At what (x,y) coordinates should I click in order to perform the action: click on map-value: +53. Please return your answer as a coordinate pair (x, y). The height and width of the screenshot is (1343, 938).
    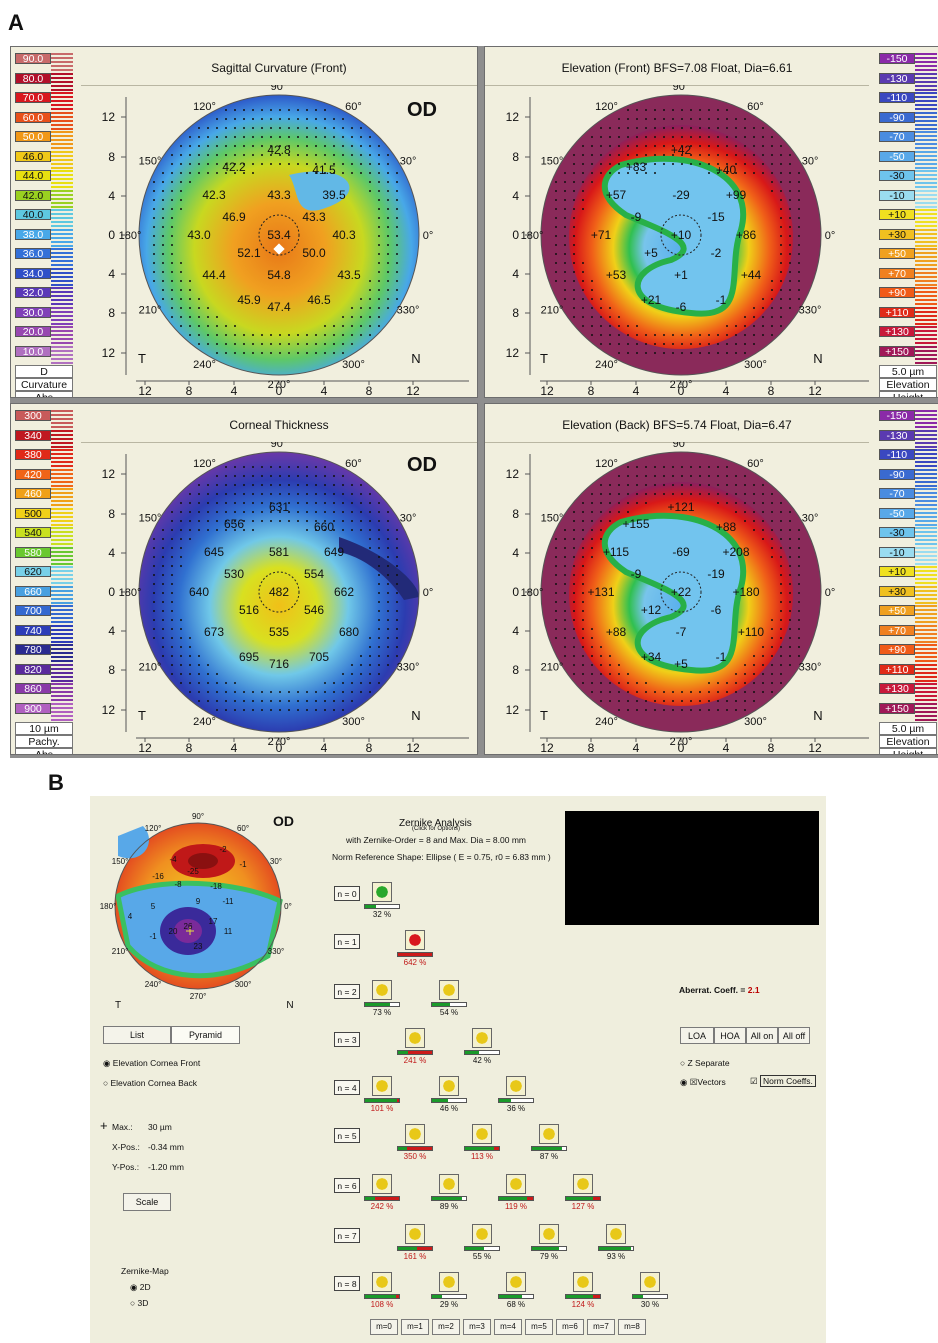
    Looking at the image, I should click on (616, 275).